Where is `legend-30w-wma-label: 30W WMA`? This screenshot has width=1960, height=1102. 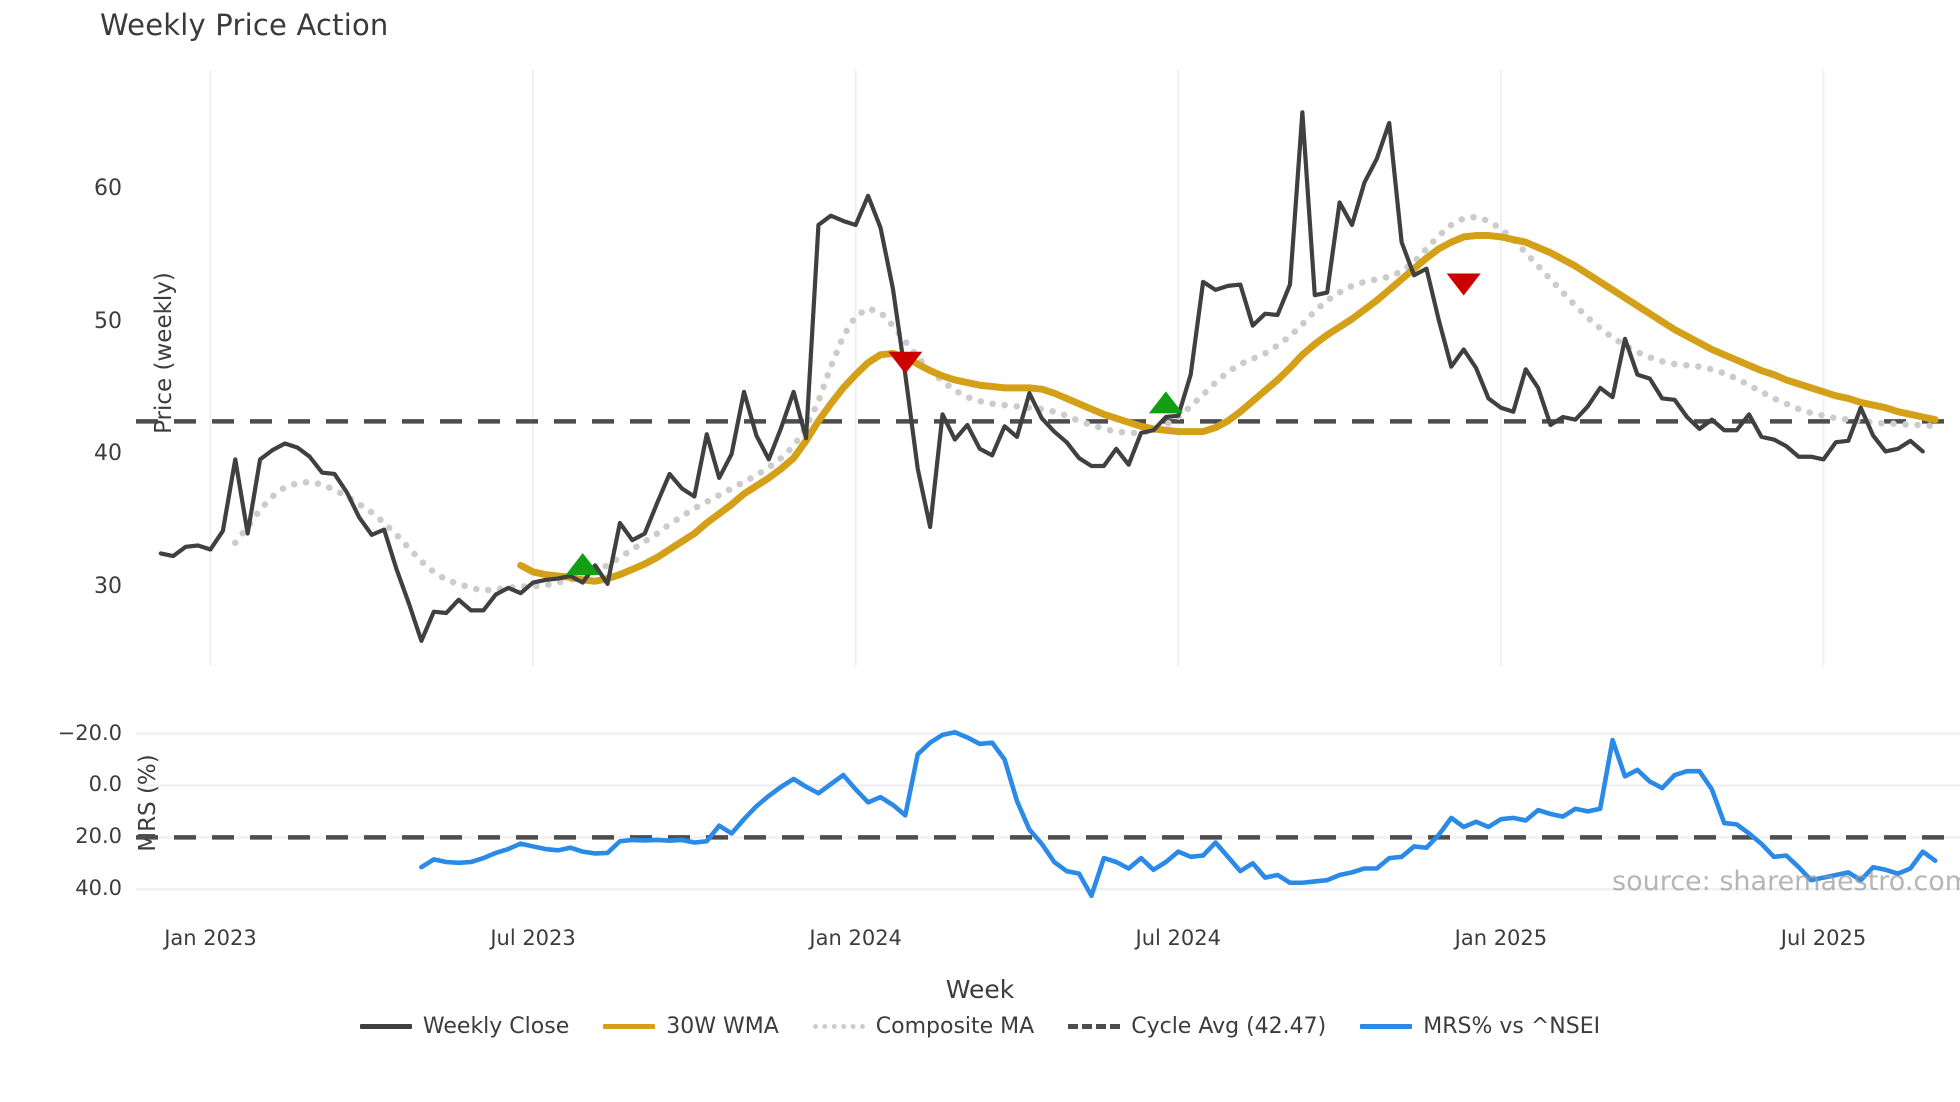
legend-30w-wma-label: 30W WMA is located at coordinates (722, 1026).